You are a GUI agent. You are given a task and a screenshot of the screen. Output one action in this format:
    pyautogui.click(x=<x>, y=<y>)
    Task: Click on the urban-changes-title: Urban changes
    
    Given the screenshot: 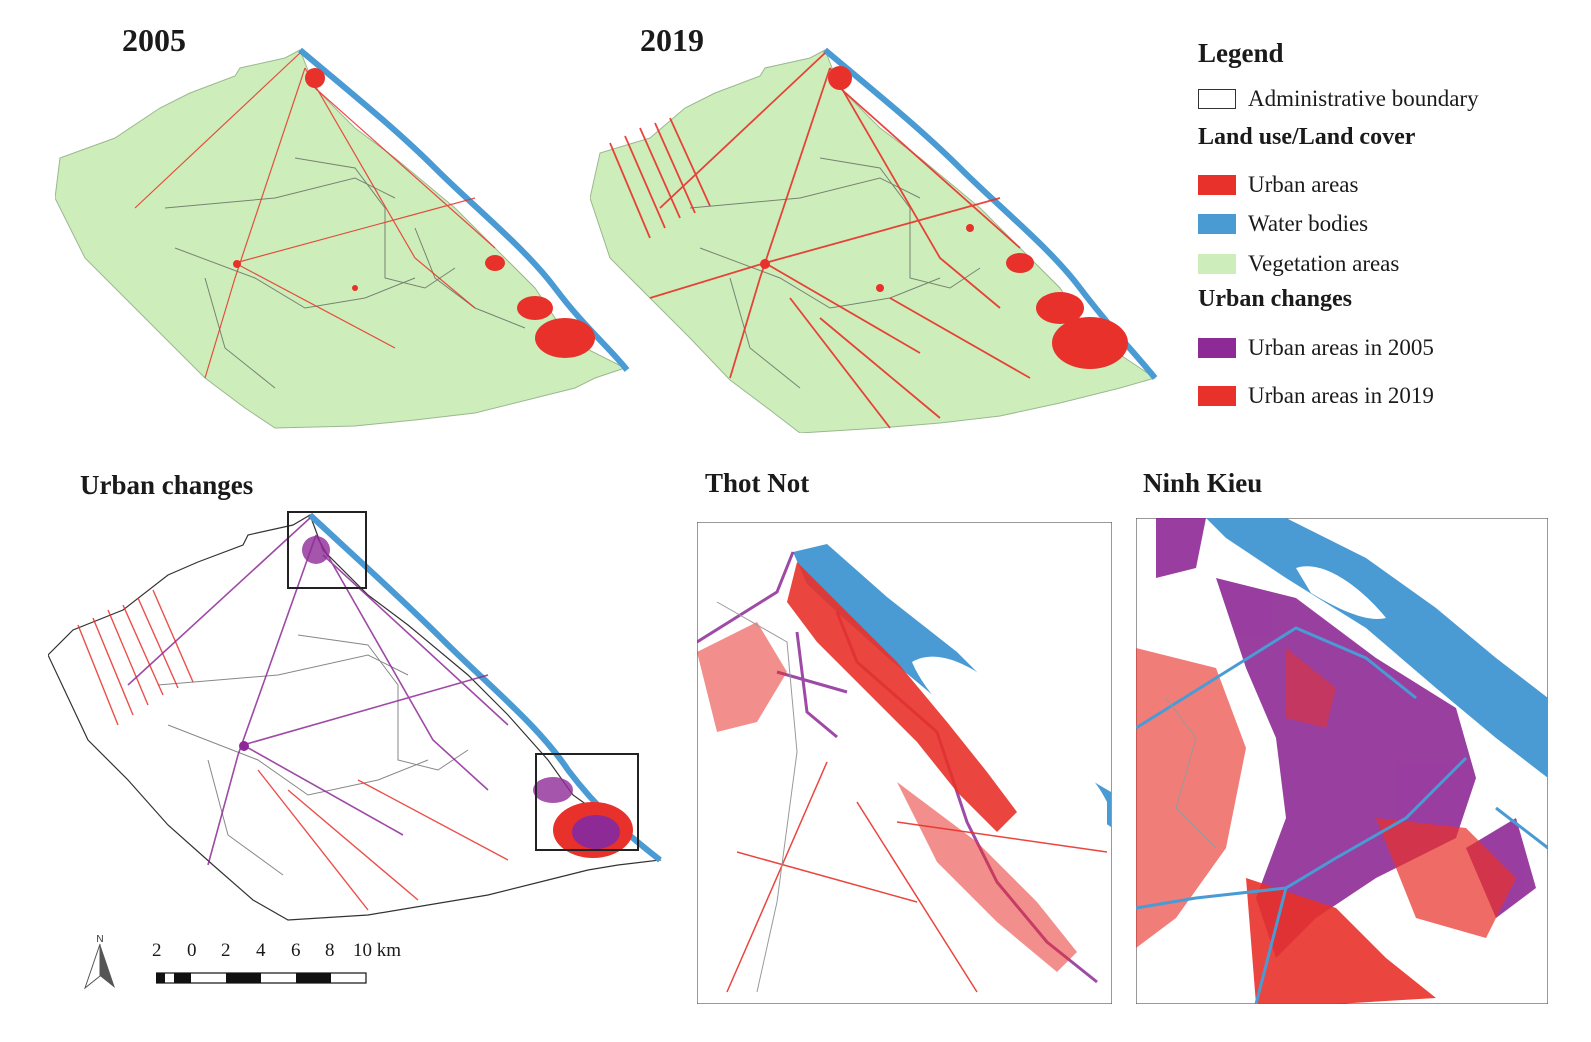 What is the action you would take?
    pyautogui.click(x=167, y=485)
    